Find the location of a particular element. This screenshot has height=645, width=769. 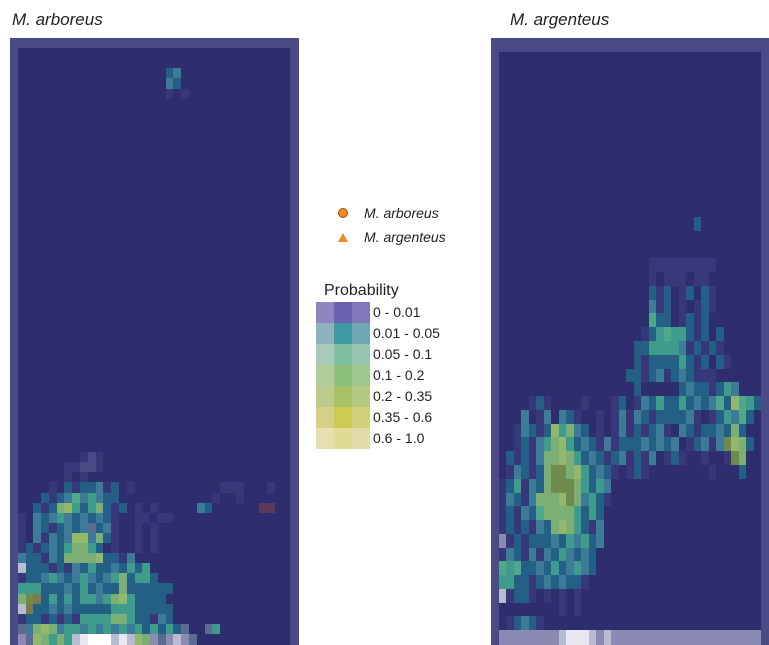

legend-probability-title: Probability is located at coordinates (361, 290).